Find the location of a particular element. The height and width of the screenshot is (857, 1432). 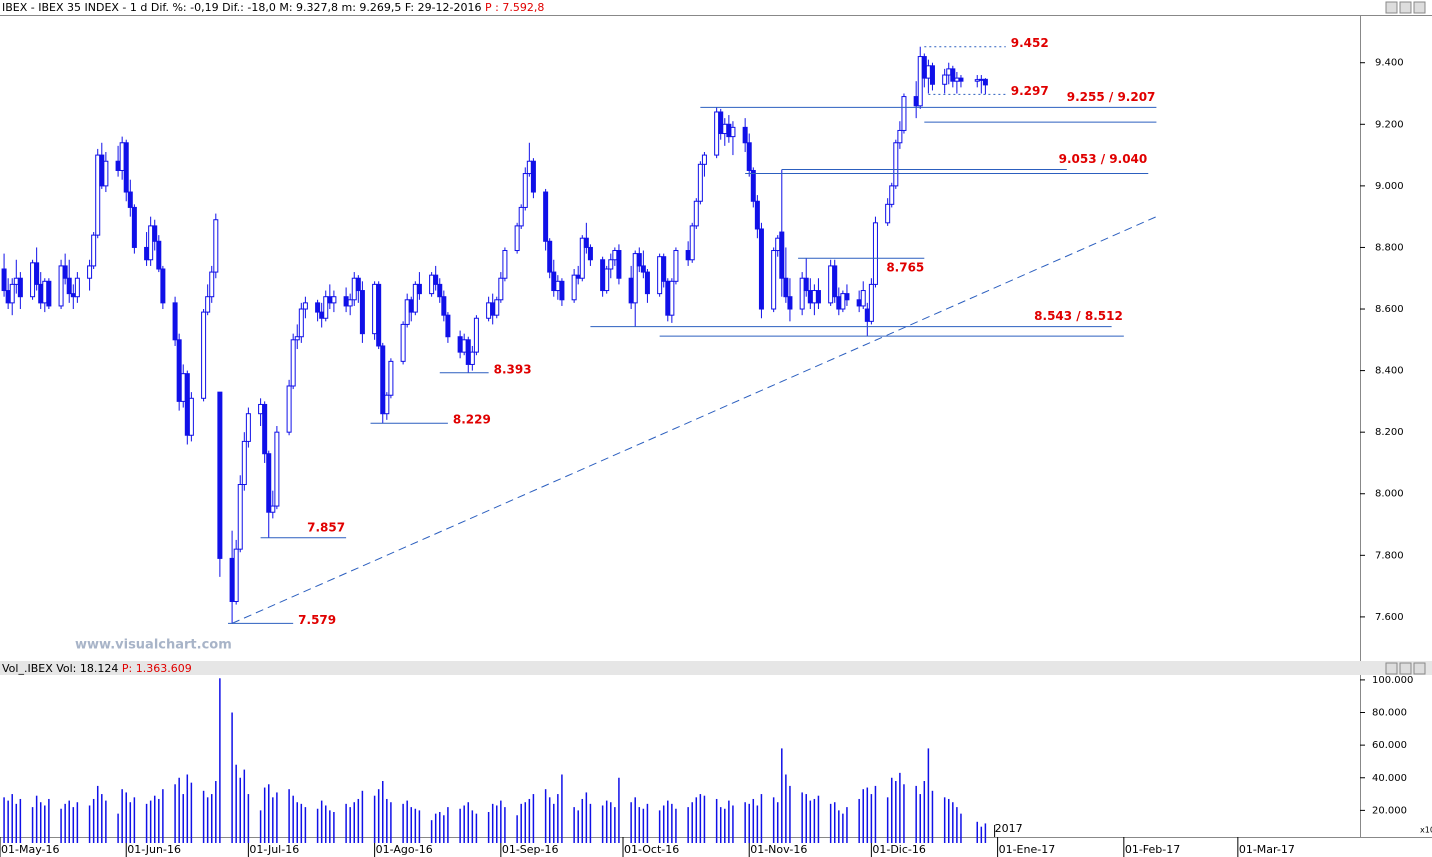

x-tick-label: 01-Mar-17 is located at coordinates (1267, 849).